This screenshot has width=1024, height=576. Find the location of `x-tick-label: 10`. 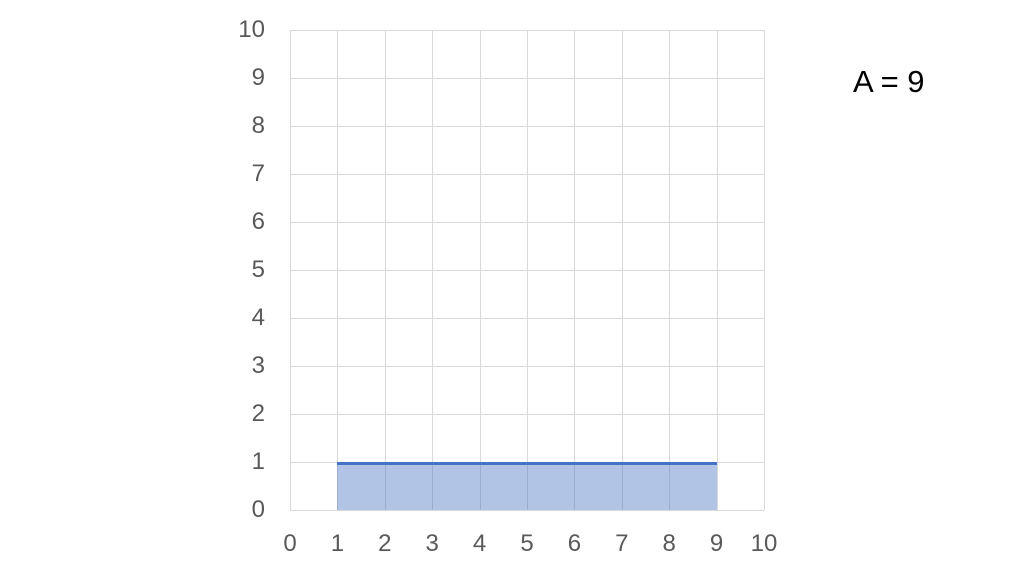

x-tick-label: 10 is located at coordinates (764, 543).